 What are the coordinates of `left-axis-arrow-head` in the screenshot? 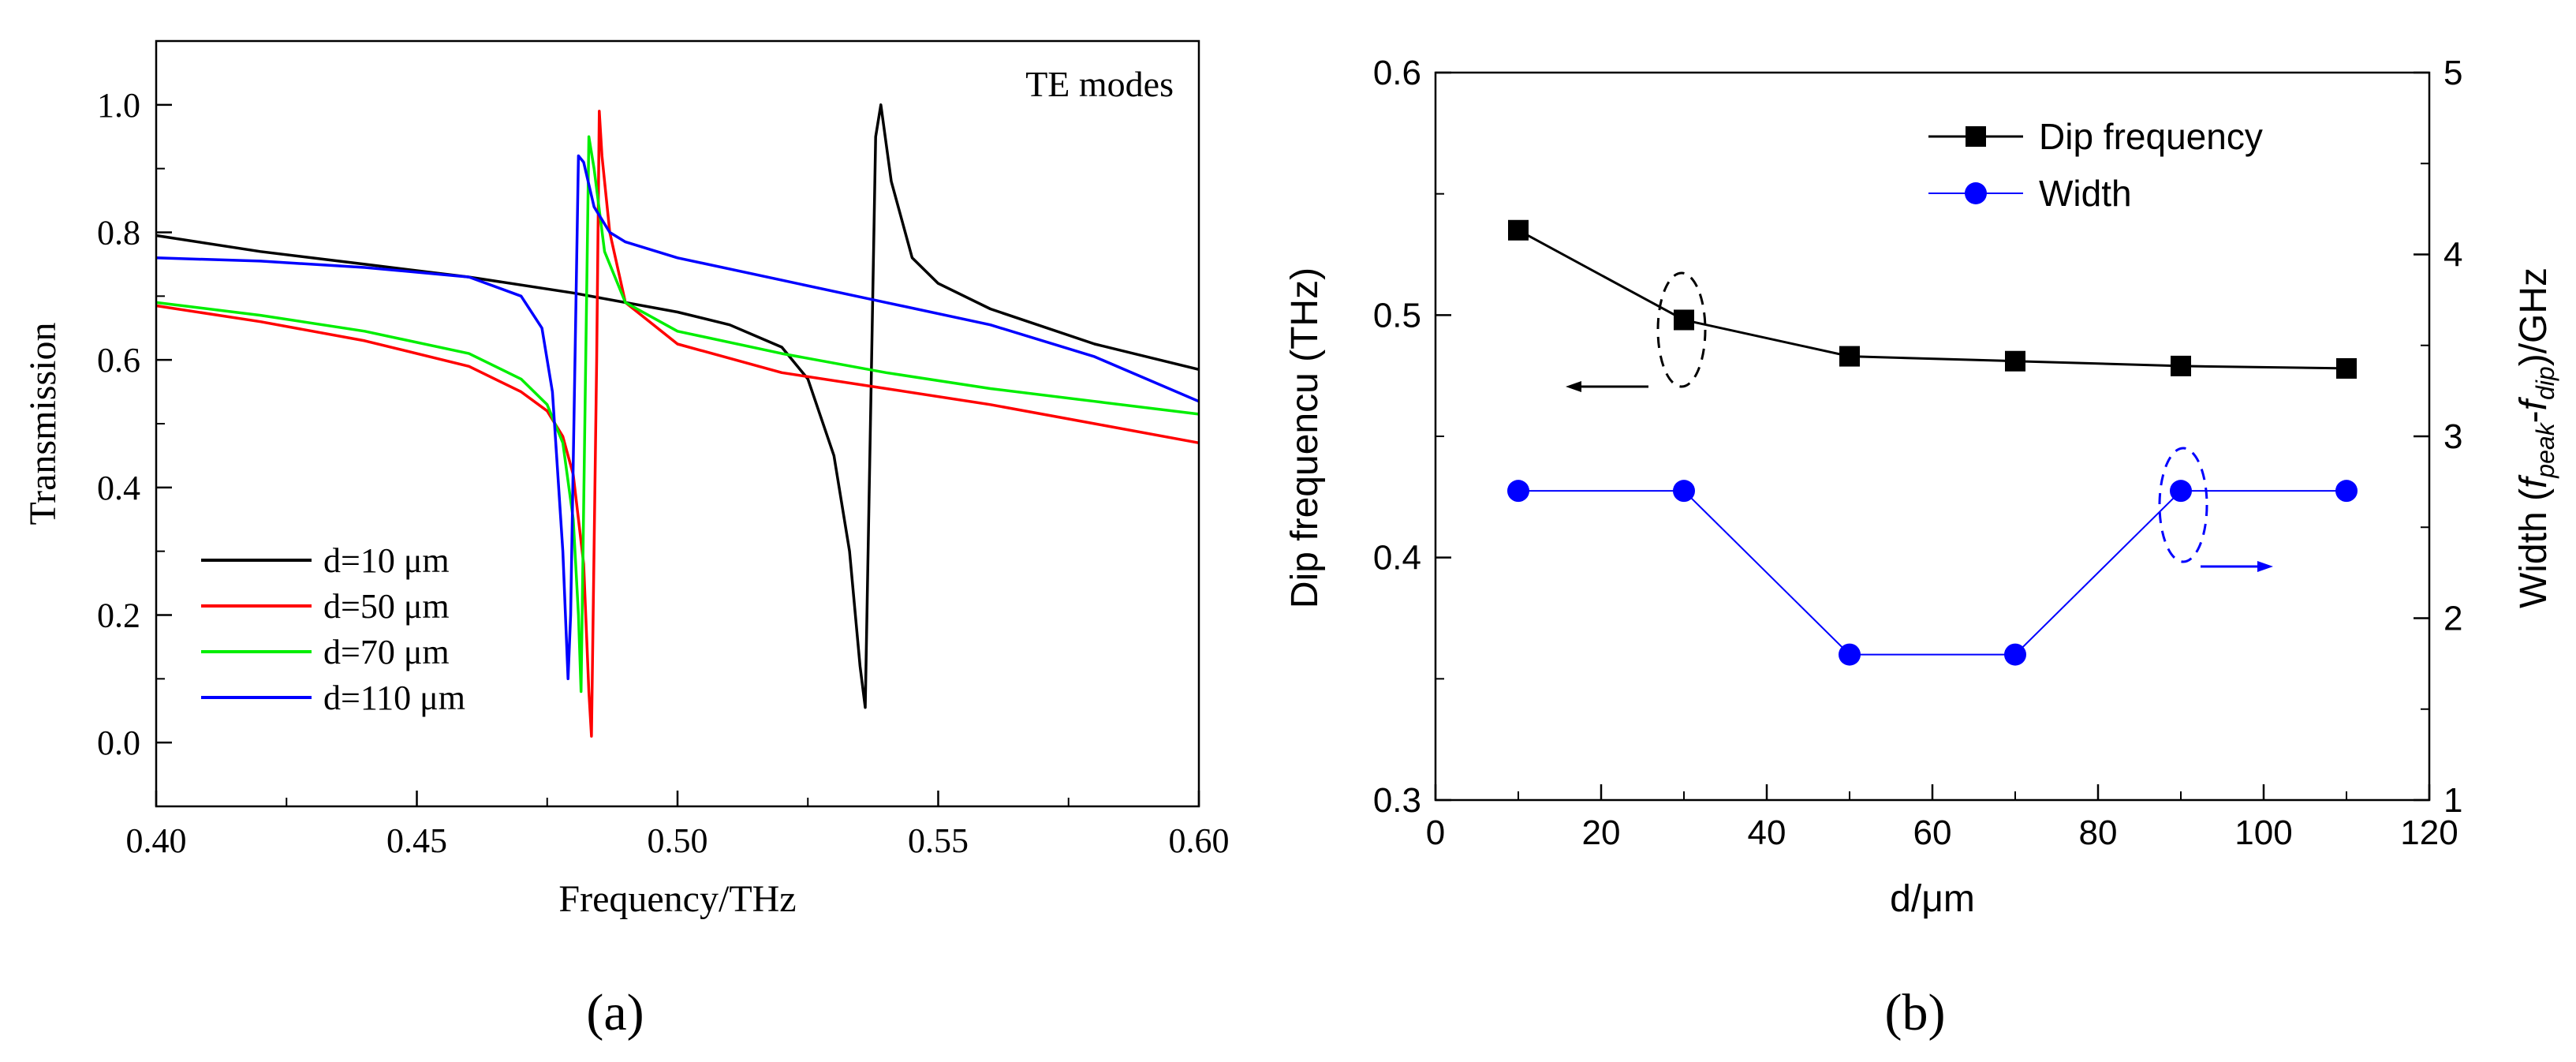 It's located at (1573, 386).